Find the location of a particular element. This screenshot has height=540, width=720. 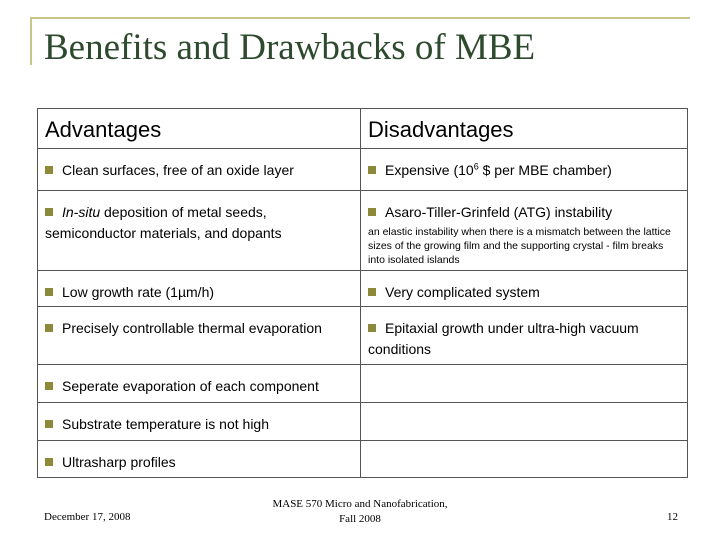

text-run: Very complicated system is located at coordinates (462, 292).